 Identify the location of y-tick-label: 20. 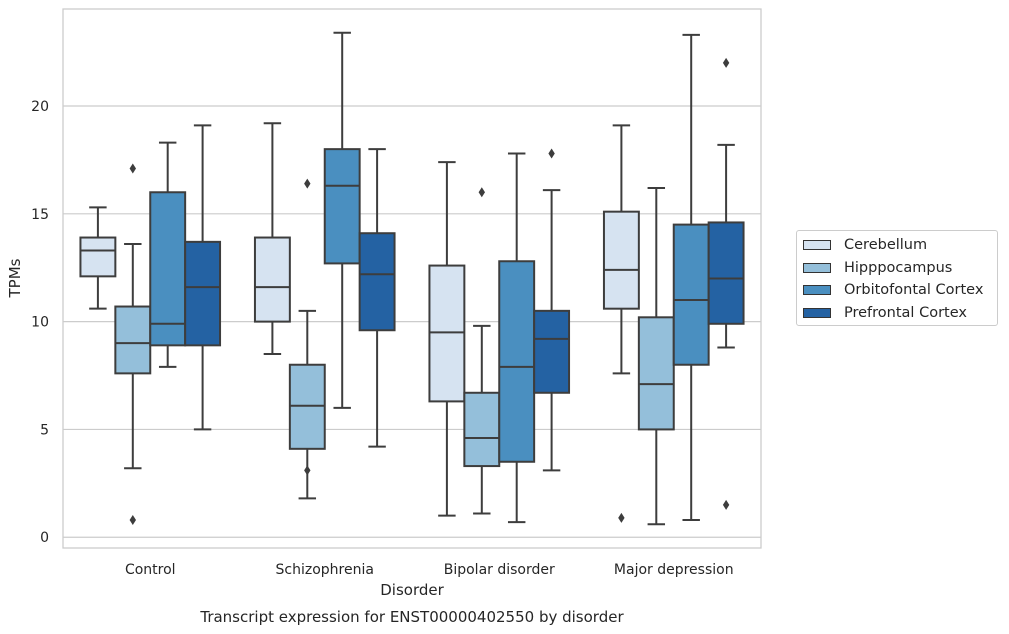
(40, 107).